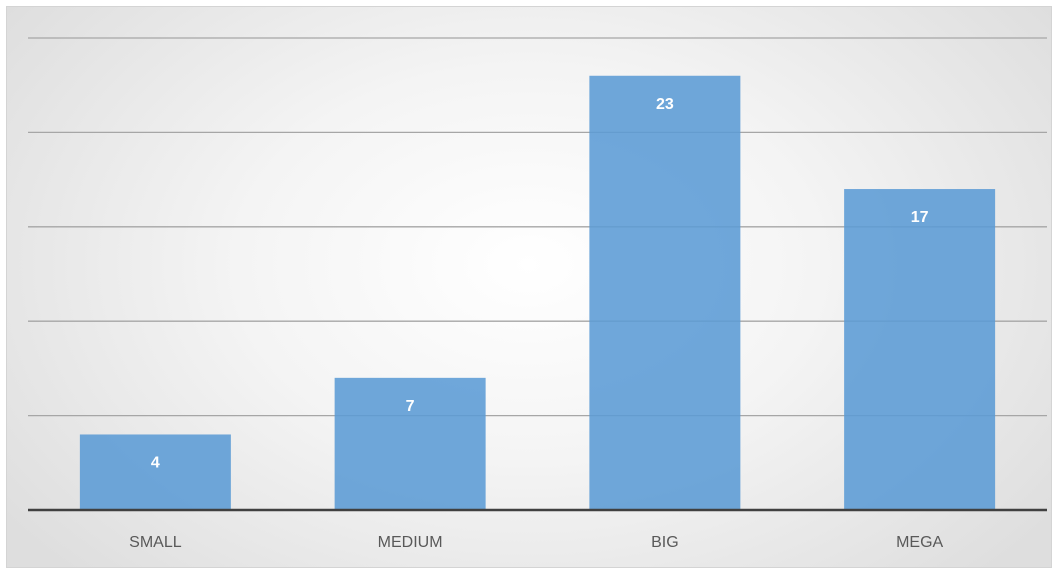 The height and width of the screenshot is (570, 1053). Describe the element at coordinates (920, 350) in the screenshot. I see `bar-mega` at that location.